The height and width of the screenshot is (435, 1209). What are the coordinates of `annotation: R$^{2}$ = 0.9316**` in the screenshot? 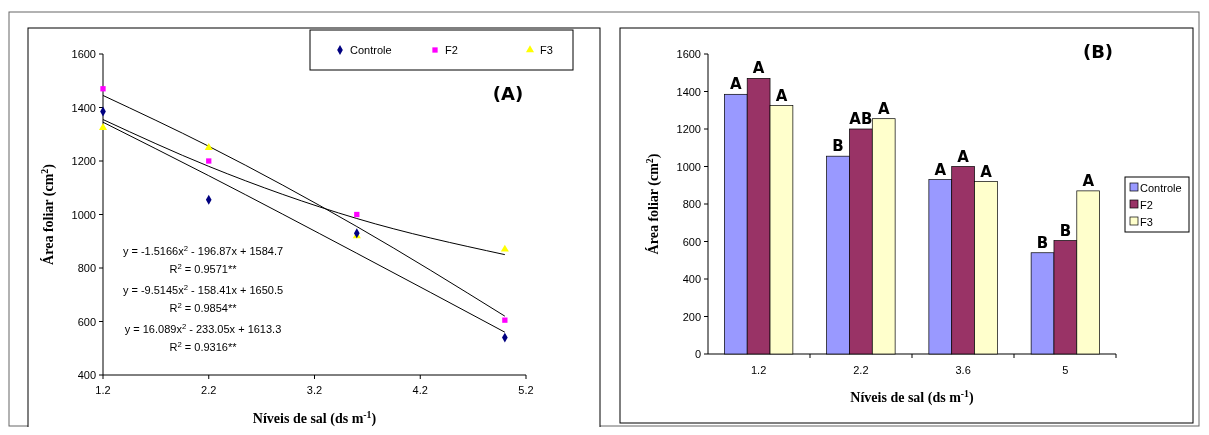 It's located at (203, 346).